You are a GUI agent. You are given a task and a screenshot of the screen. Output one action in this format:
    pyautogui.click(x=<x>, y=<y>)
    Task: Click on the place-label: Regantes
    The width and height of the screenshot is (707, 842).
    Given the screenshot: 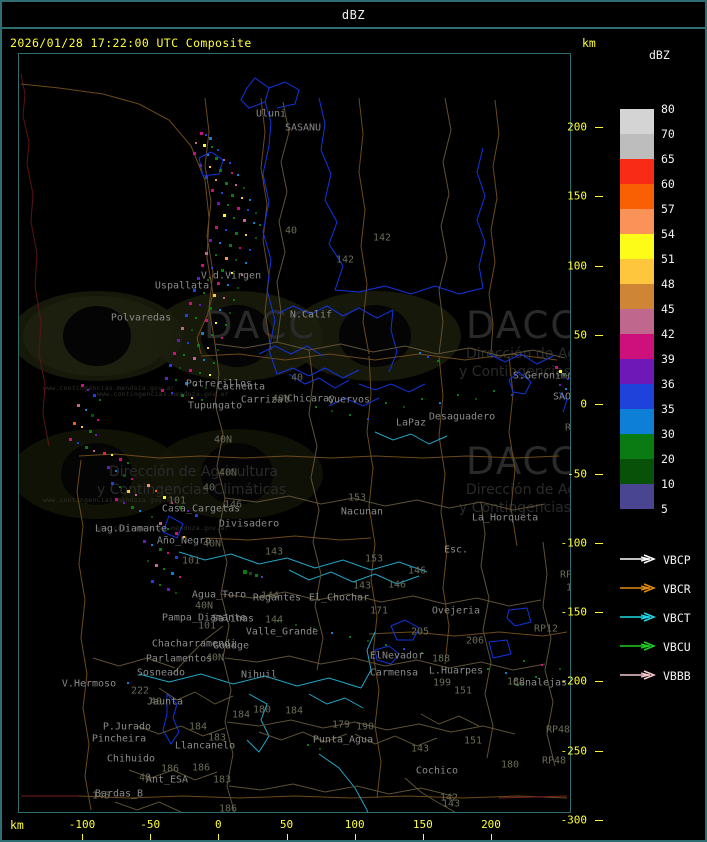 What is the action you would take?
    pyautogui.click(x=277, y=598)
    